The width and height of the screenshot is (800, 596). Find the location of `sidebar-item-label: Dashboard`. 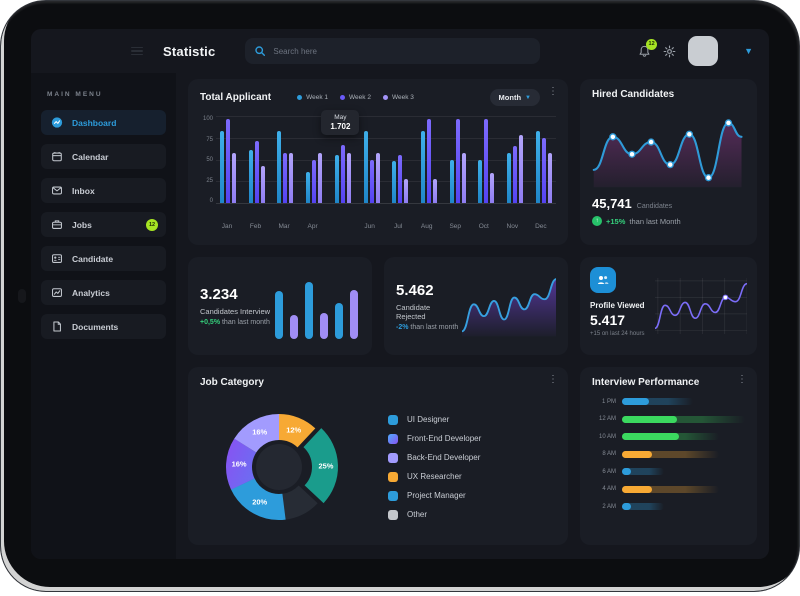

sidebar-item-label: Dashboard is located at coordinates (94, 122).